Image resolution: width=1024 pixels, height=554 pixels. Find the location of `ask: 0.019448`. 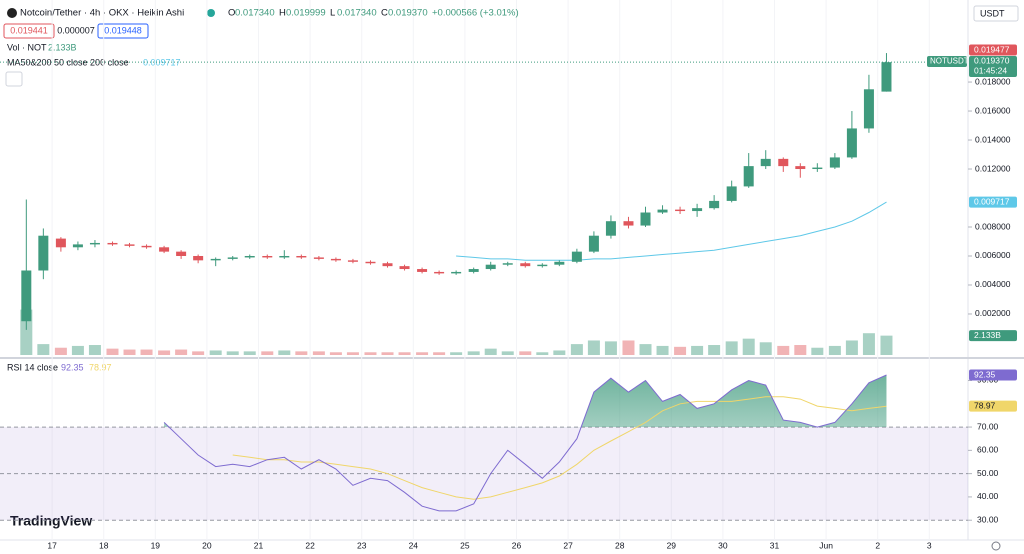

ask: 0.019448 is located at coordinates (123, 30).